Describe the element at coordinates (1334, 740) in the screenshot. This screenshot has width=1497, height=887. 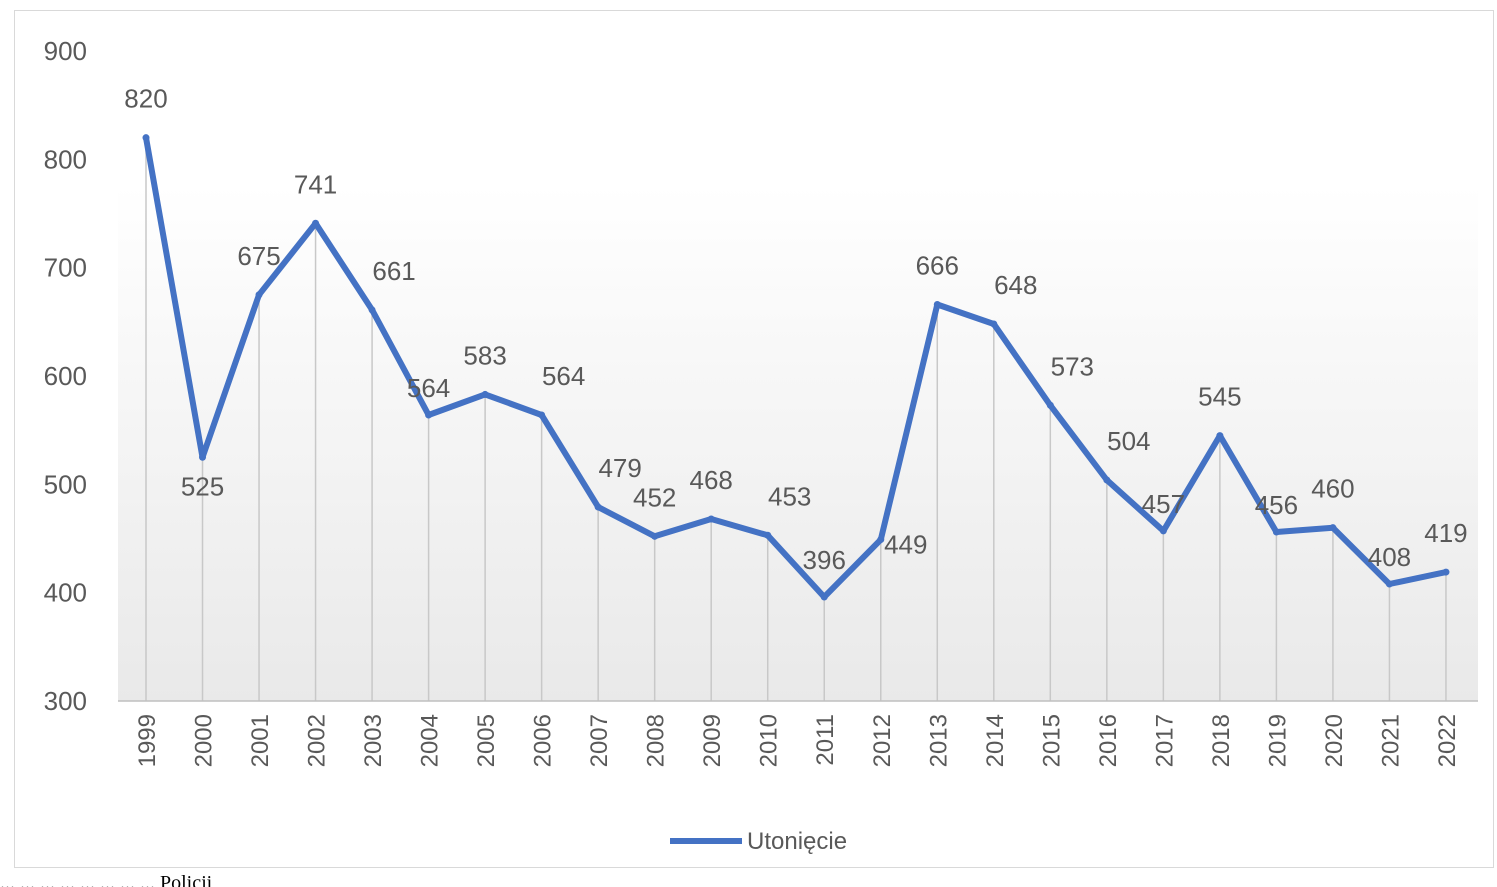
I see `x-tick-label: 2020` at that location.